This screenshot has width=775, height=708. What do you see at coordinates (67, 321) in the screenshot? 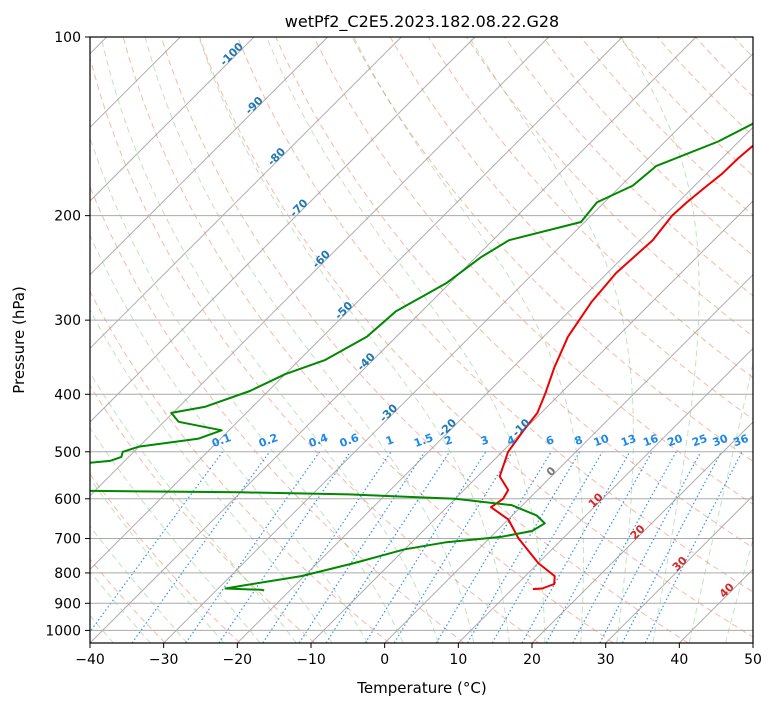
I see `y-tick-label: 300` at bounding box center [67, 321].